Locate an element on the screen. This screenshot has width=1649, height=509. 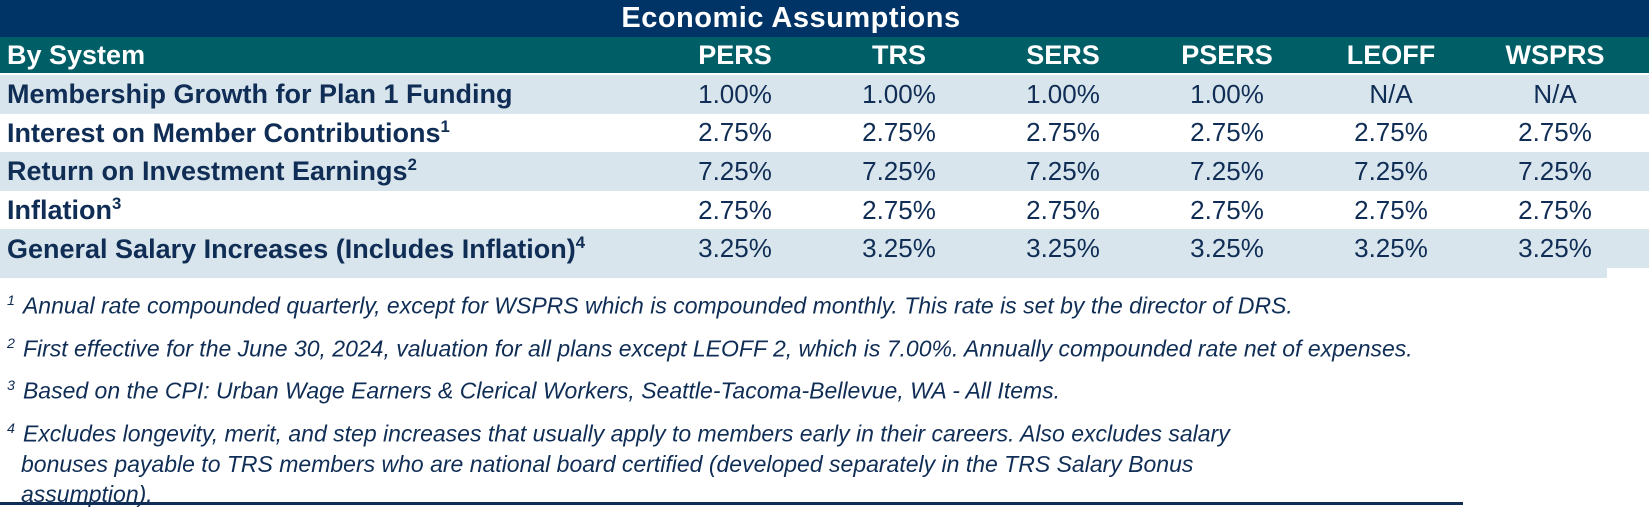
row-label: Interest on Member Contributions1 is located at coordinates (326, 133).